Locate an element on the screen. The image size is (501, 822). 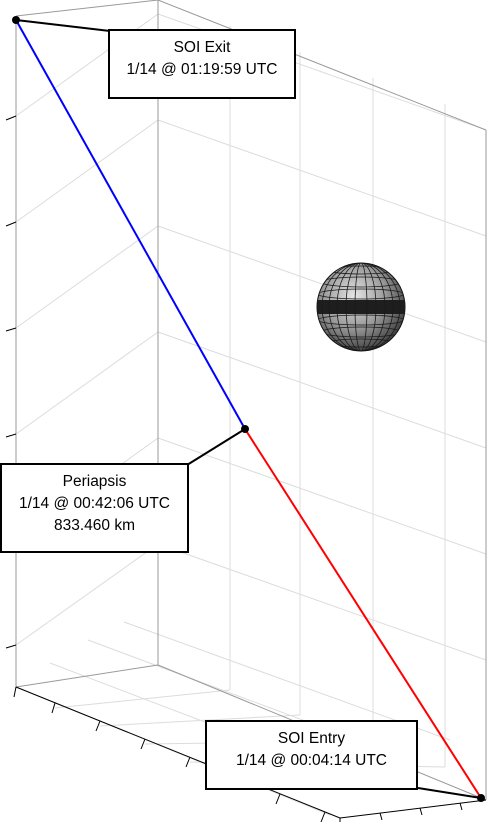
soi-entry-callout: SOI Entry 1/14 @ 00:04:14 UTC is located at coordinates (311, 755).